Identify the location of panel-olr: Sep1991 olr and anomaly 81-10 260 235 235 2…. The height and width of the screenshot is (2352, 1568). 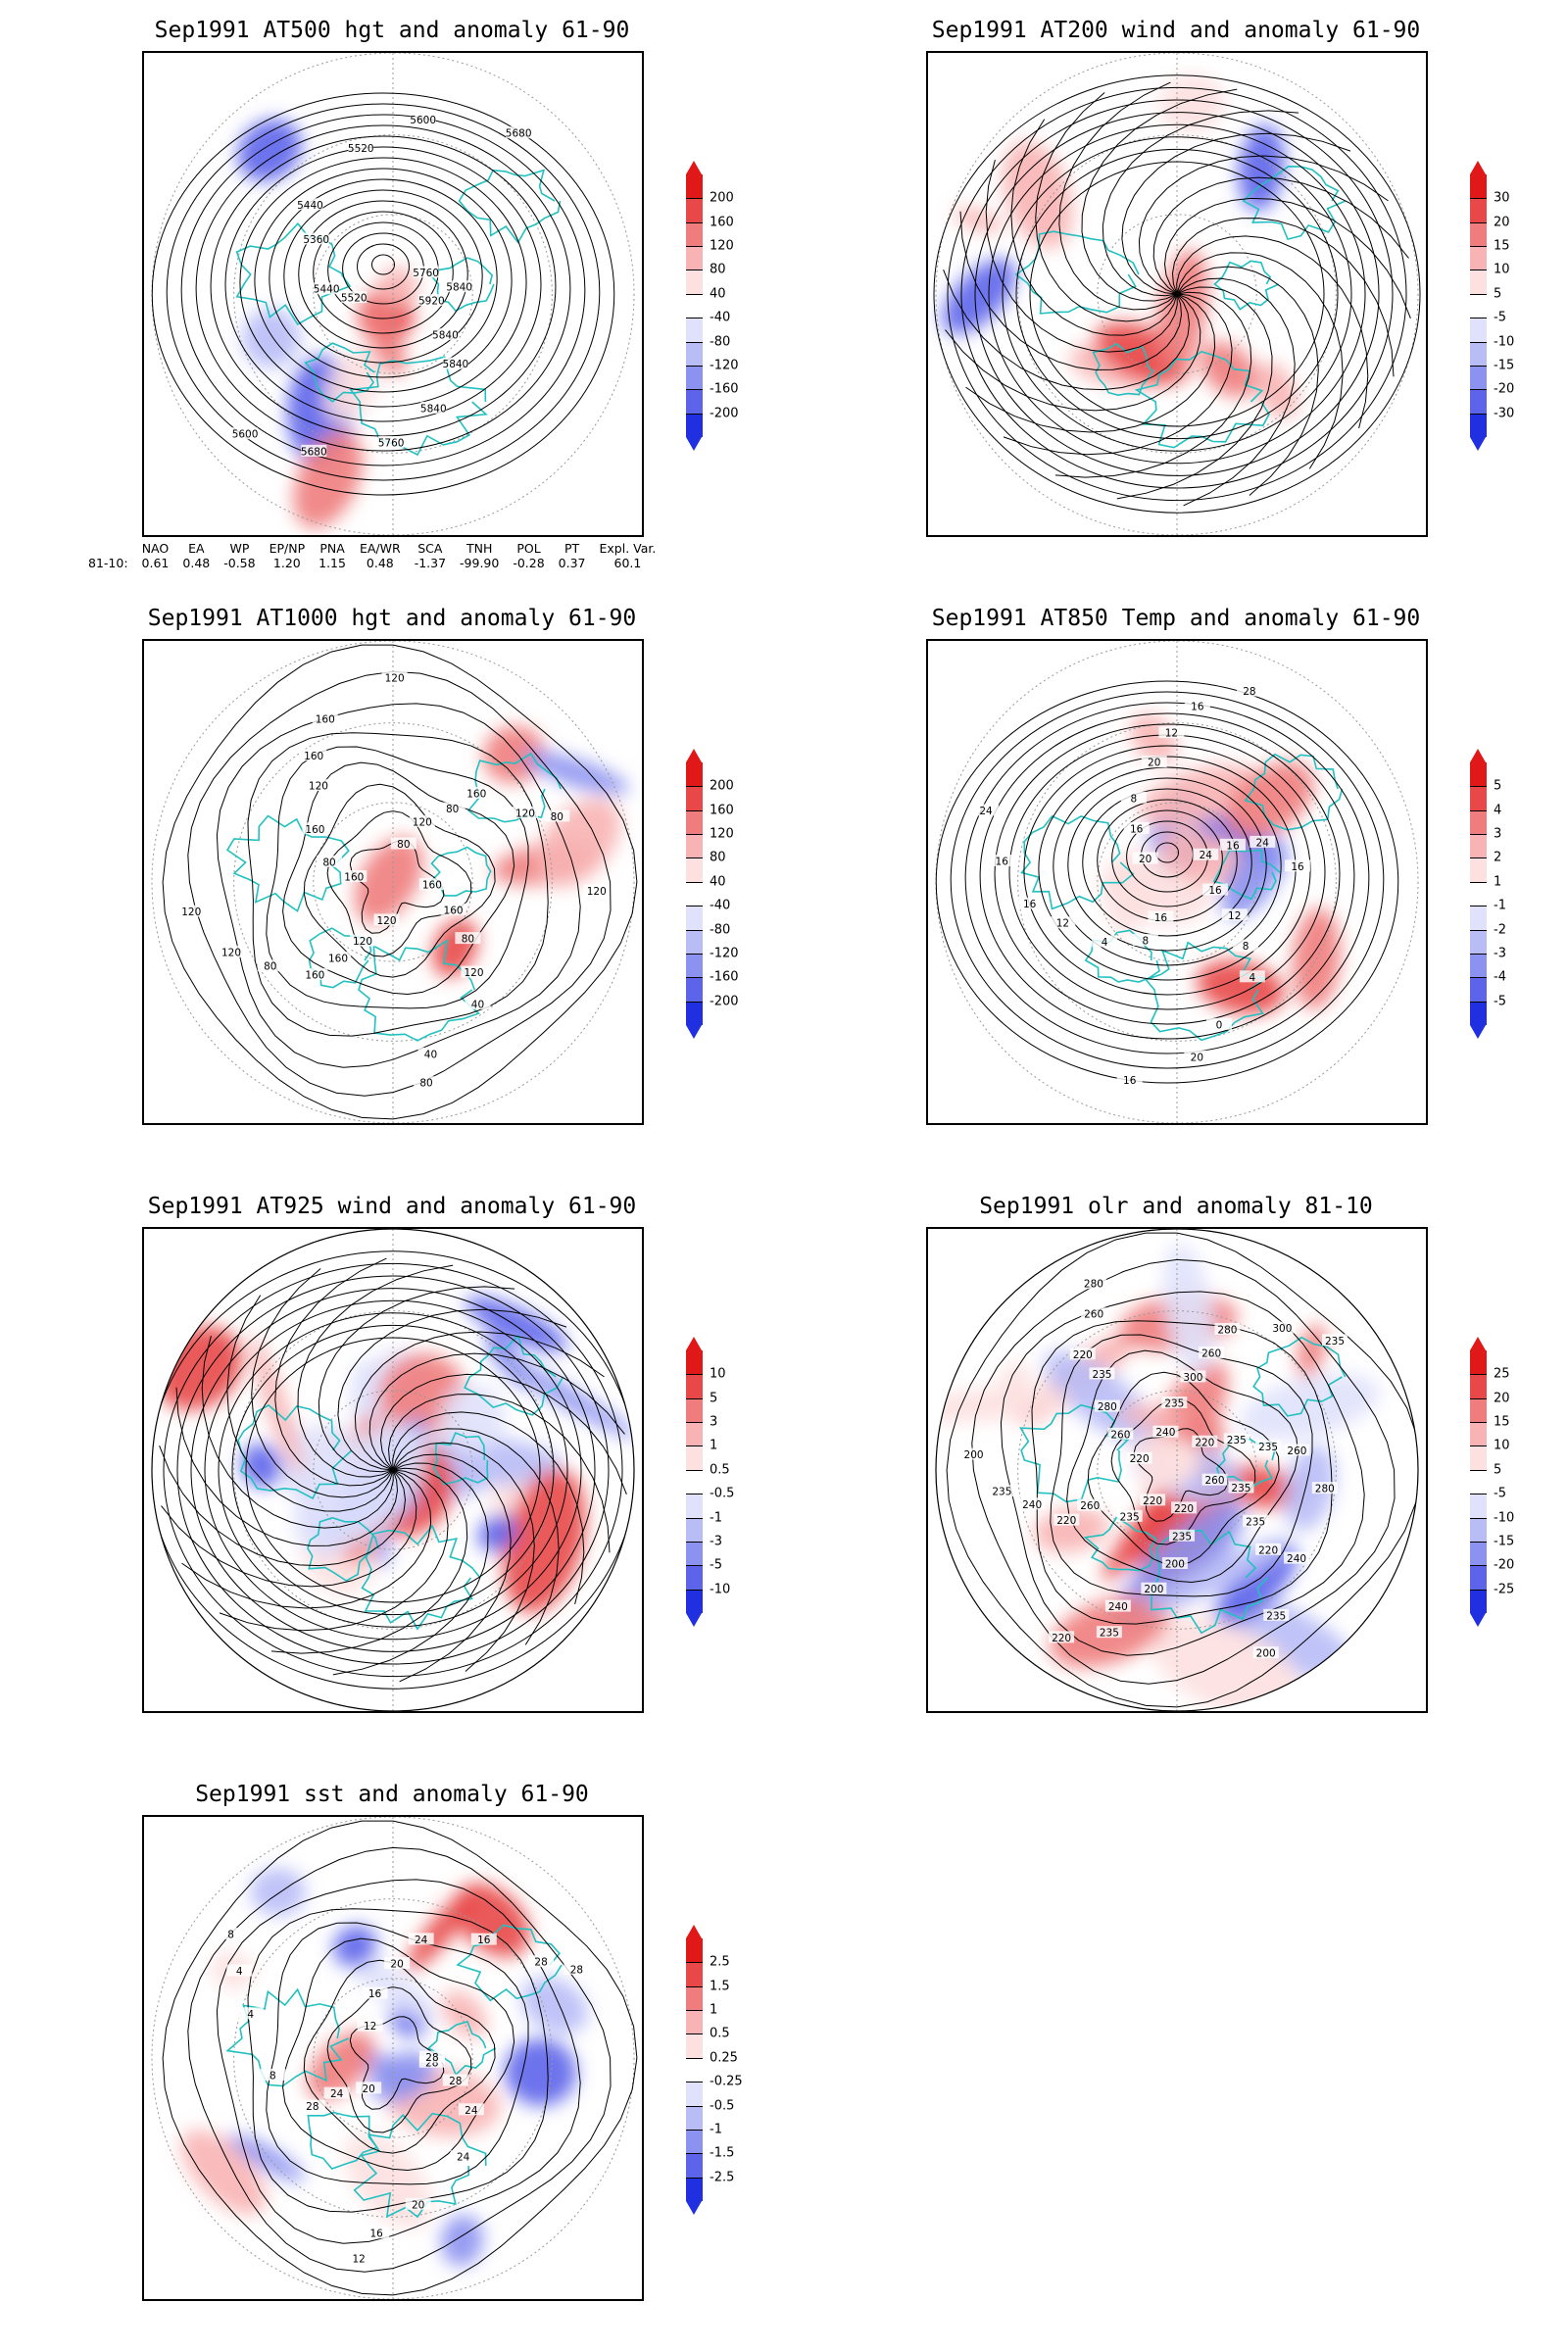
(1176, 1470).